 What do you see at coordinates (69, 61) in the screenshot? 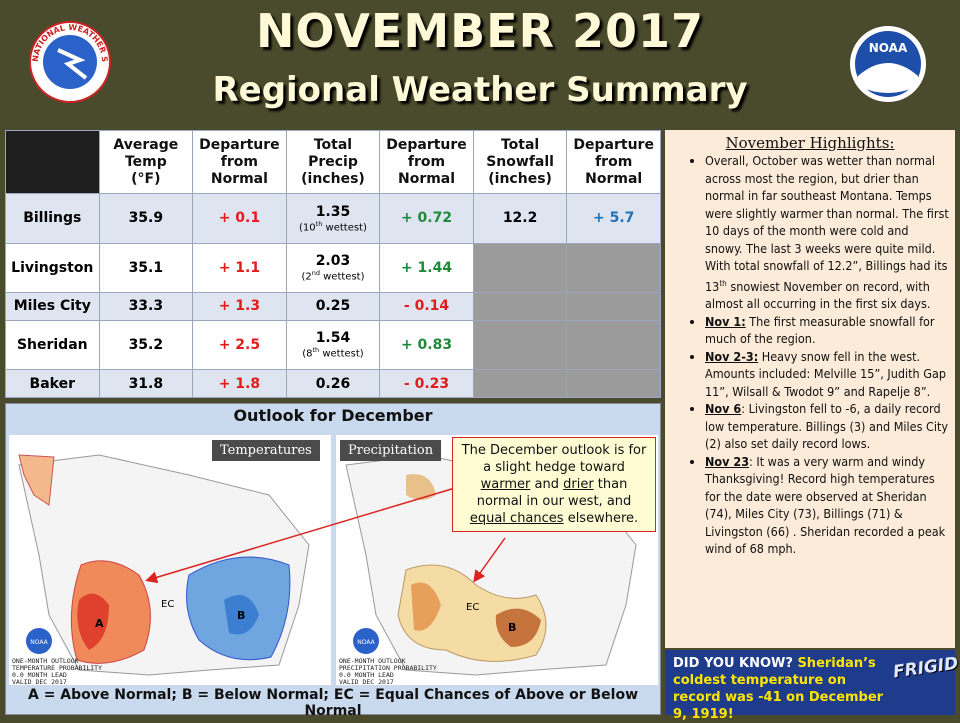
I see `nws-logo: NATIONAL WEATHER SERVICE` at bounding box center [69, 61].